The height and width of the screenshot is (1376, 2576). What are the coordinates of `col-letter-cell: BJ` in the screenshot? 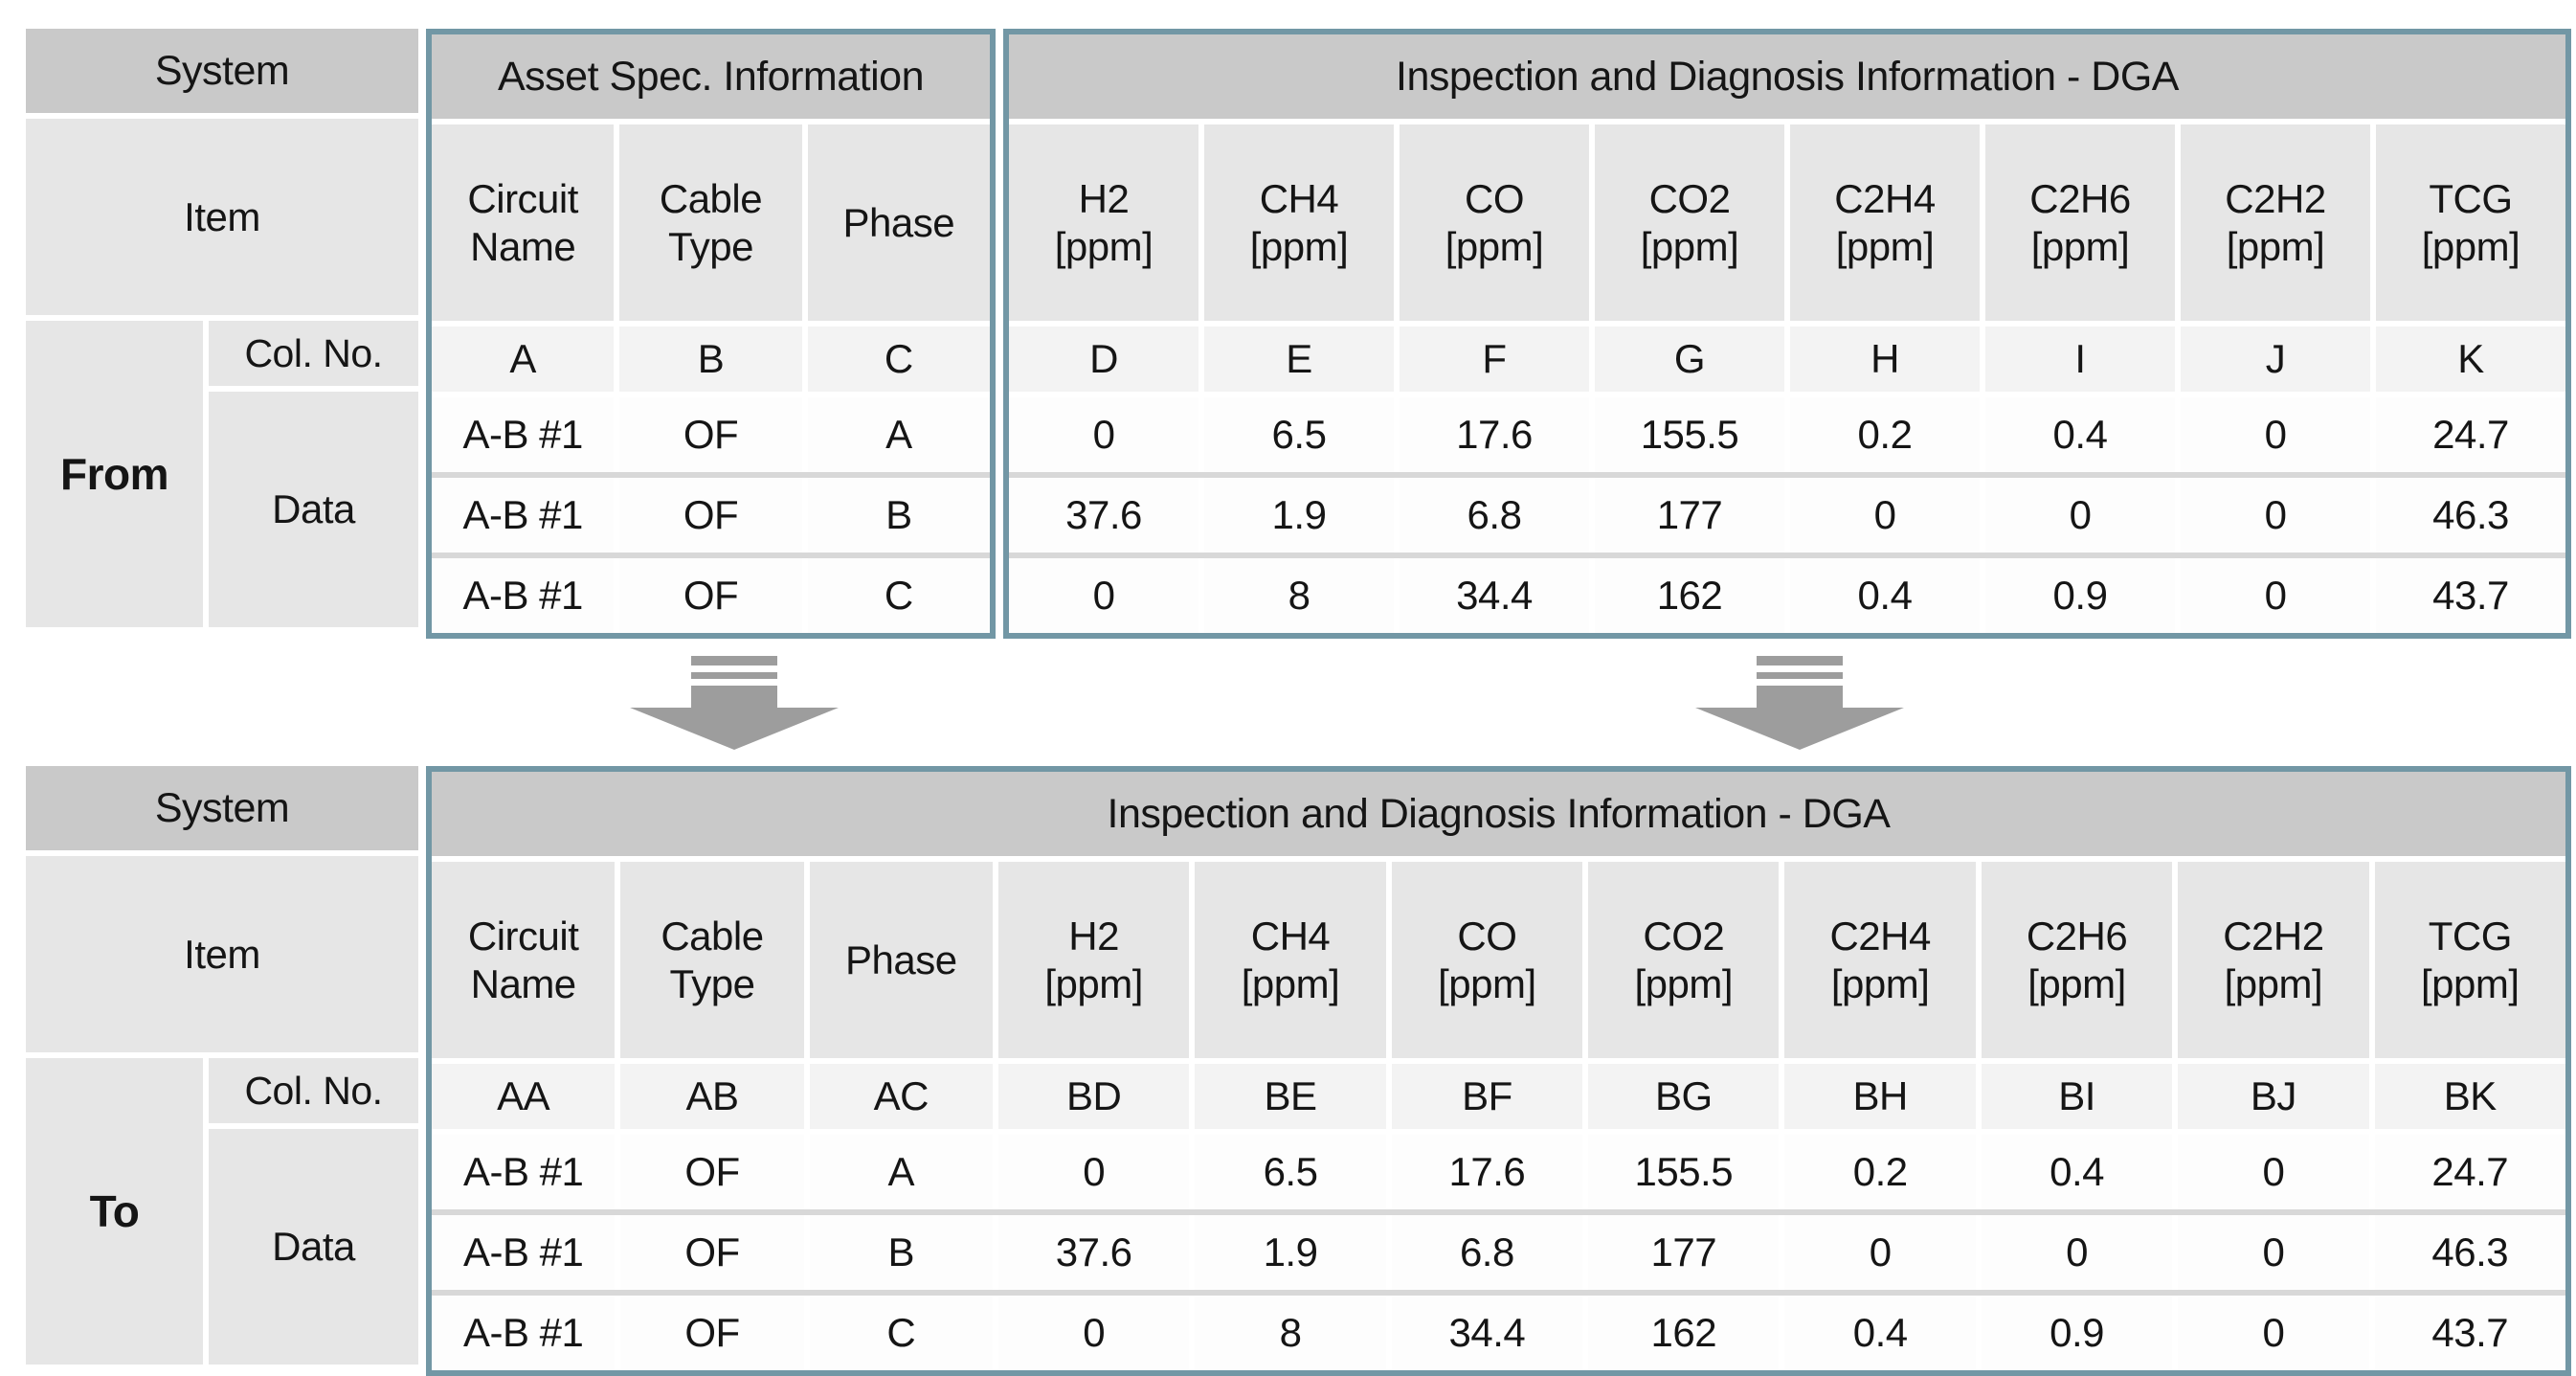 It's located at (2273, 1096).